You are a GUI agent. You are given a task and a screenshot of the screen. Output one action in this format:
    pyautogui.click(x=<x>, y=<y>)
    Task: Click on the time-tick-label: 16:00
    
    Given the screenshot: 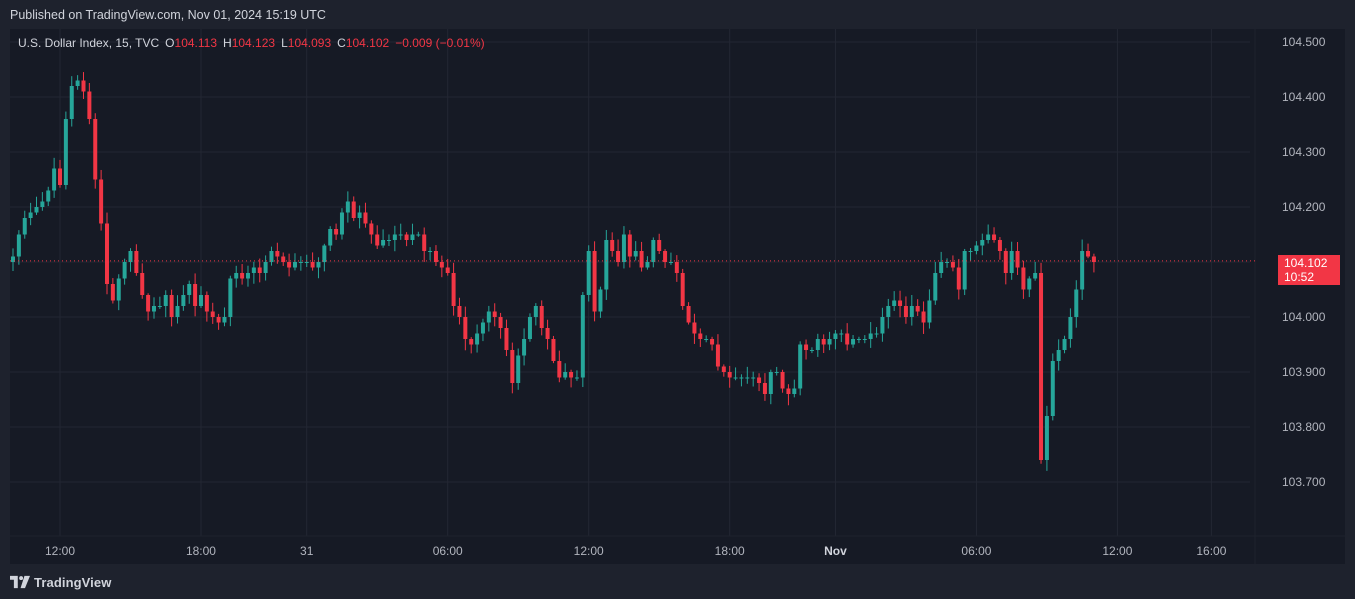 What is the action you would take?
    pyautogui.click(x=1211, y=551)
    